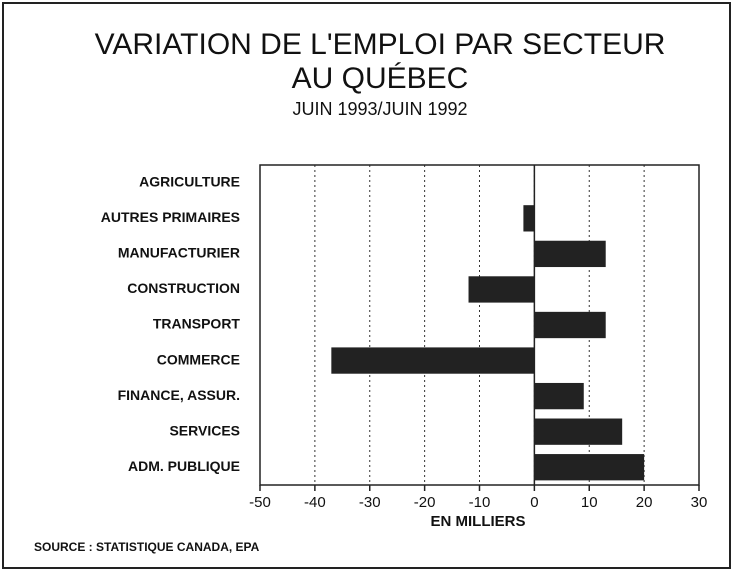 This screenshot has width=734, height=572. I want to click on y-tick-label: AUTRES PRIMAIRES, so click(170, 217).